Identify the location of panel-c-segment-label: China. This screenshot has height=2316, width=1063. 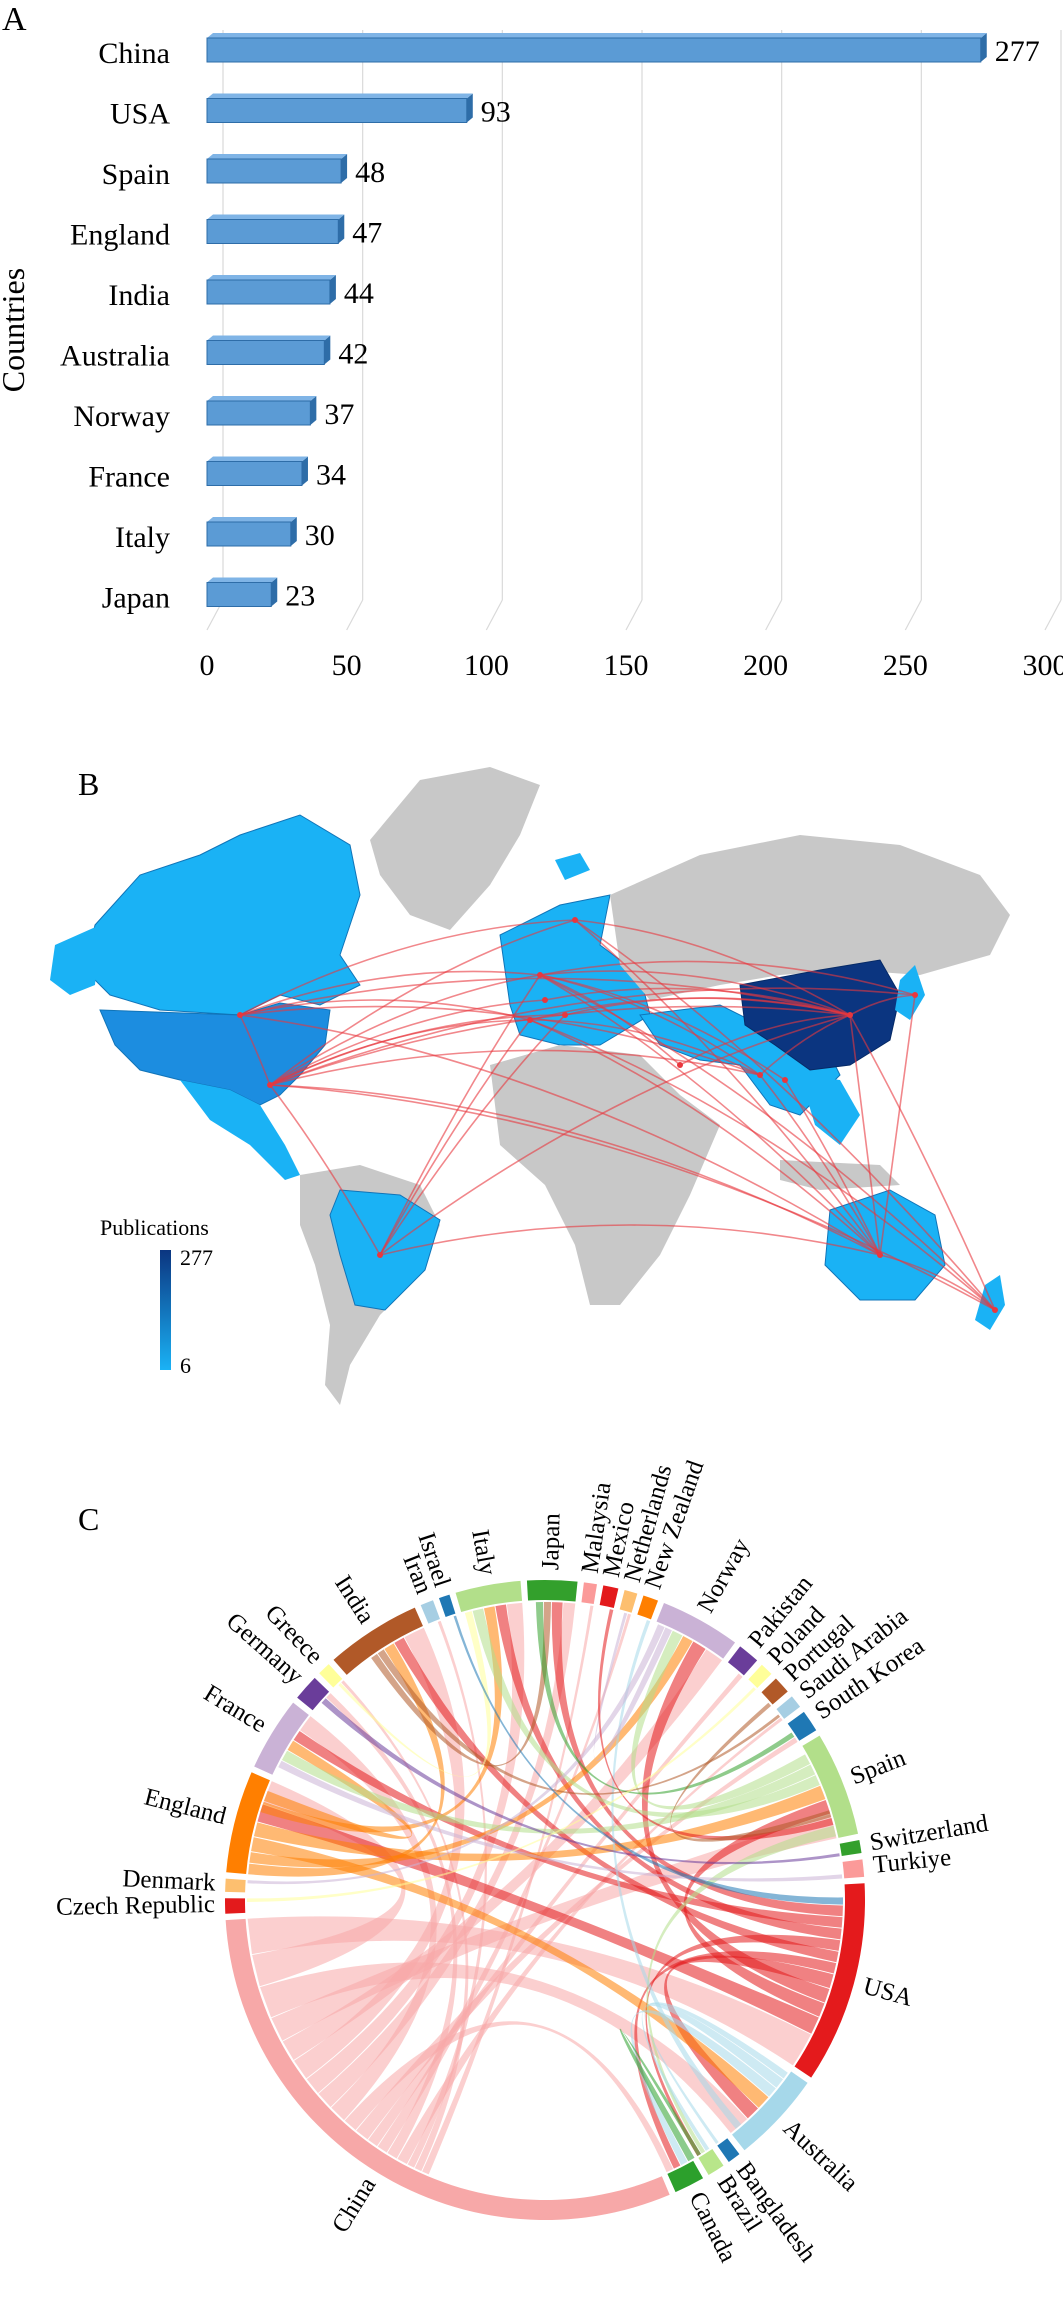
(354, 2205).